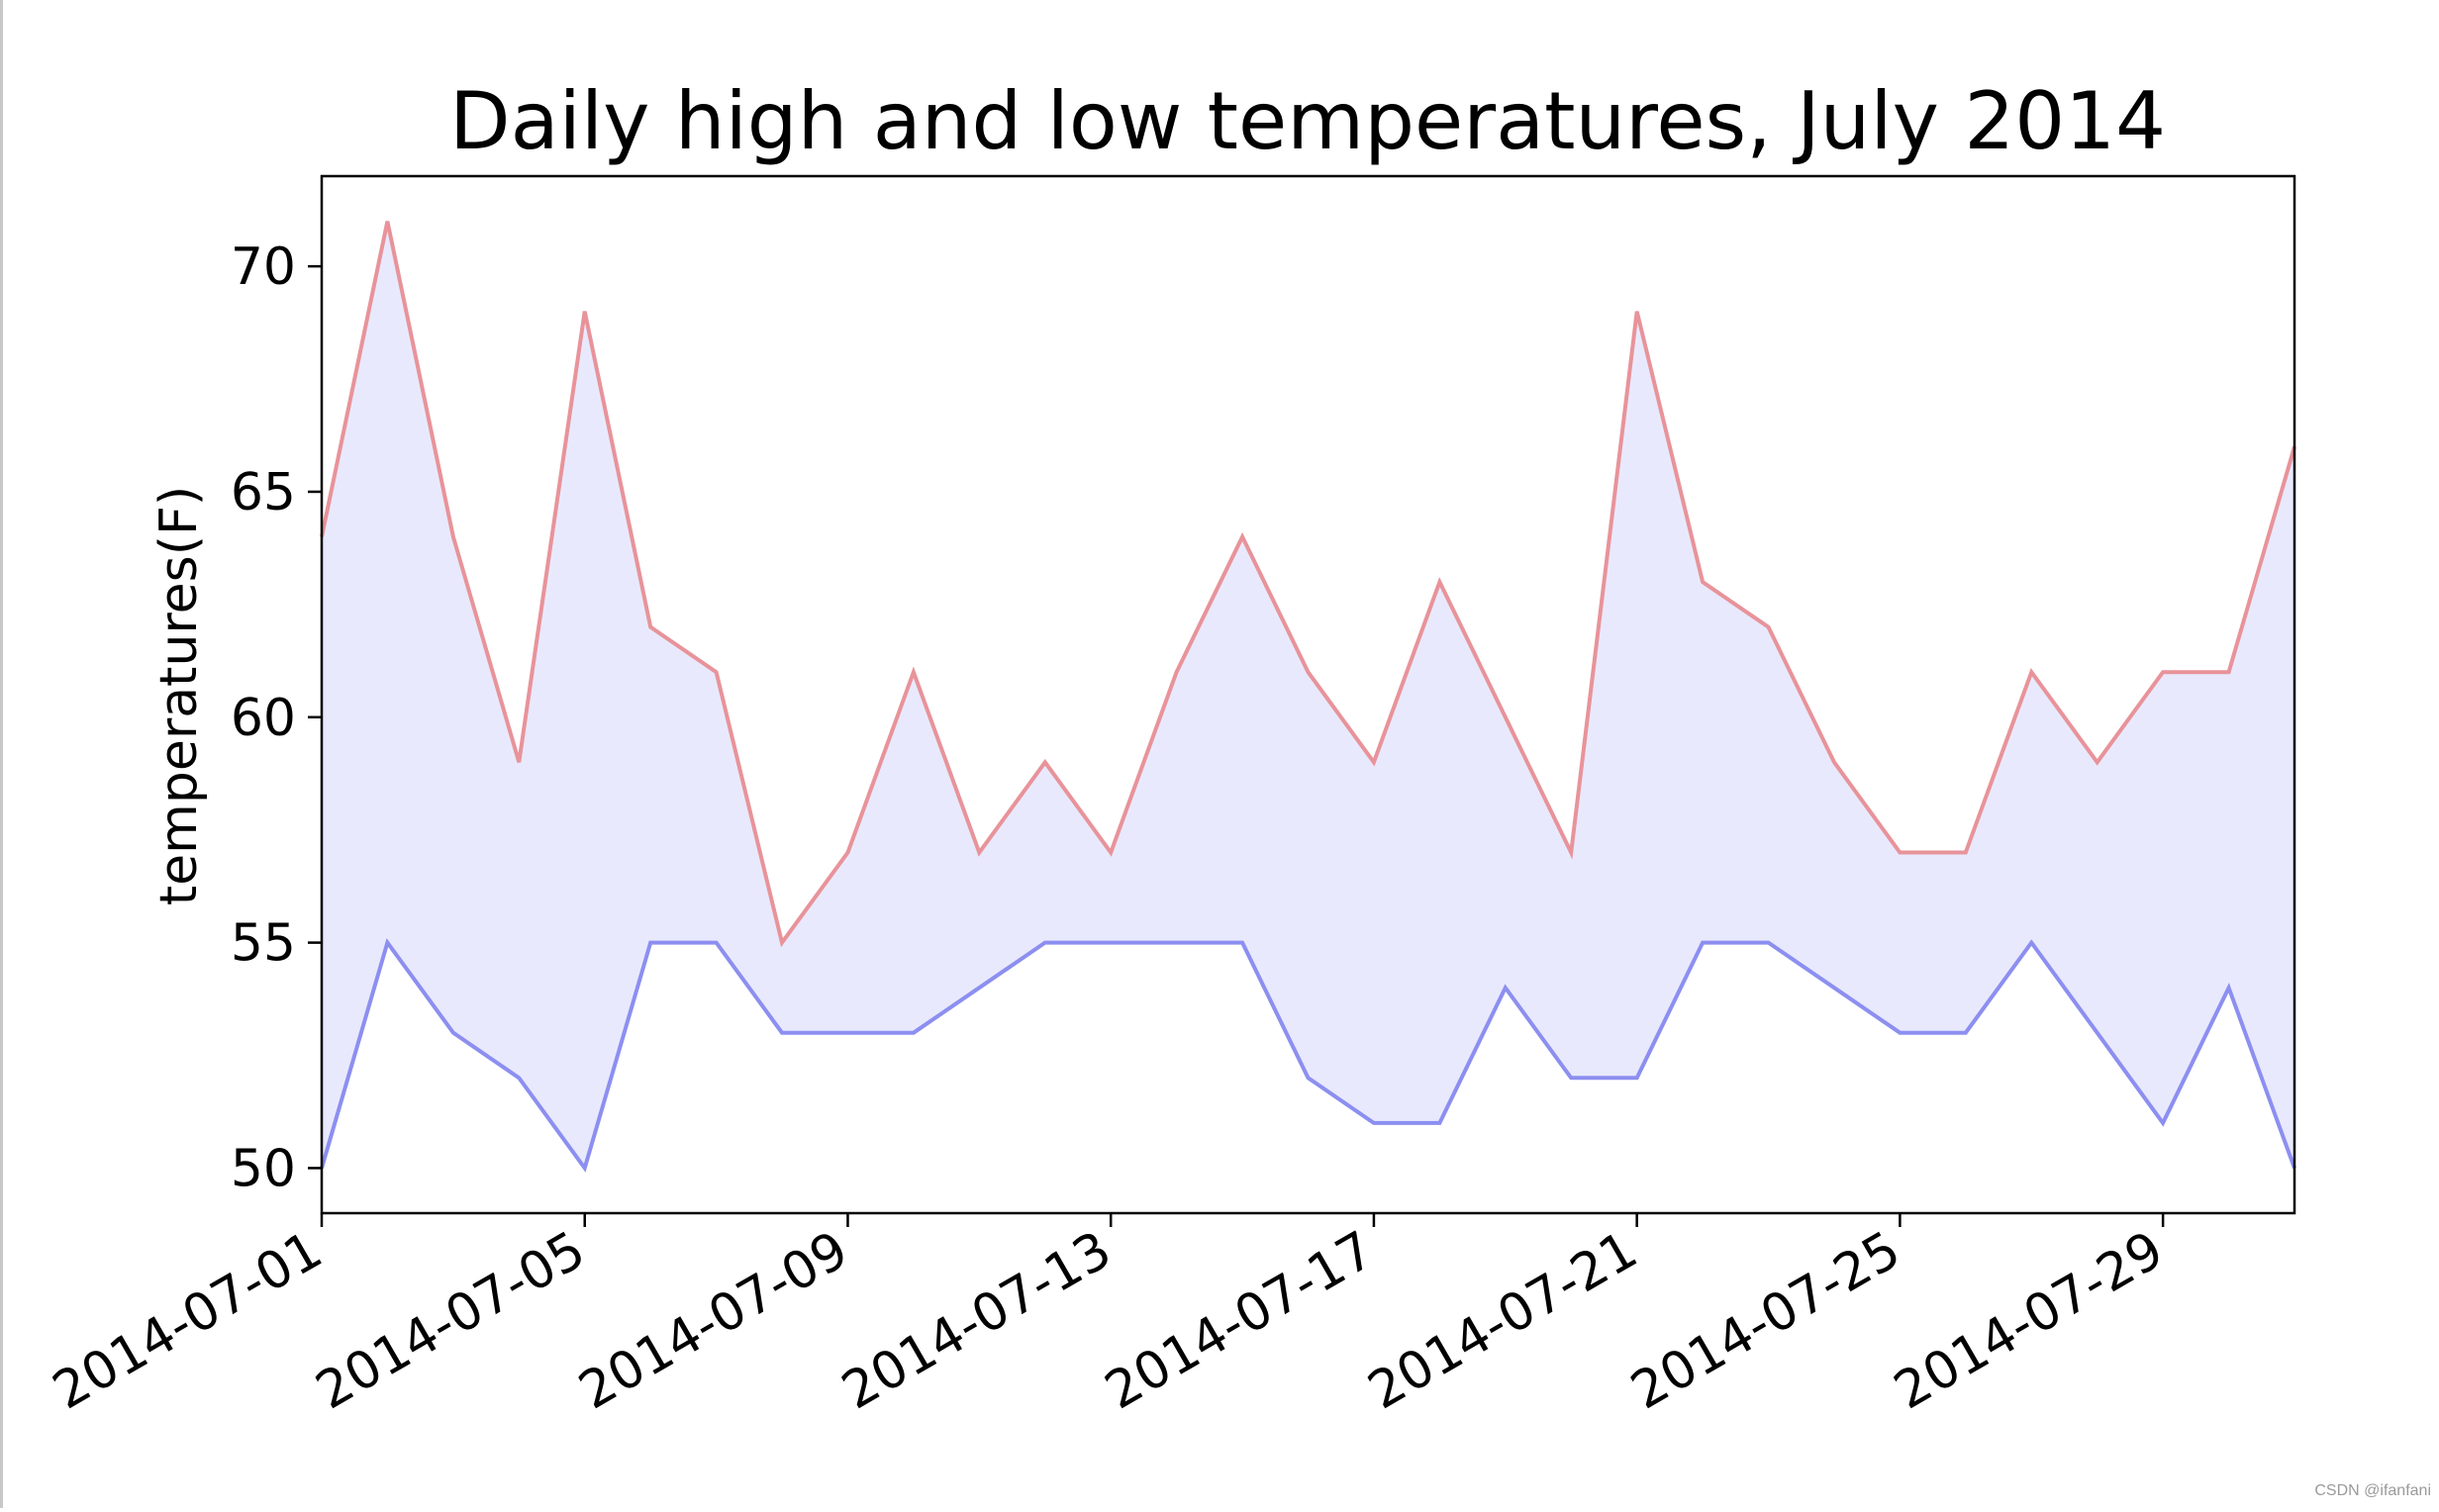  I want to click on x-tick-label: 2014-07-09, so click(713, 1321).